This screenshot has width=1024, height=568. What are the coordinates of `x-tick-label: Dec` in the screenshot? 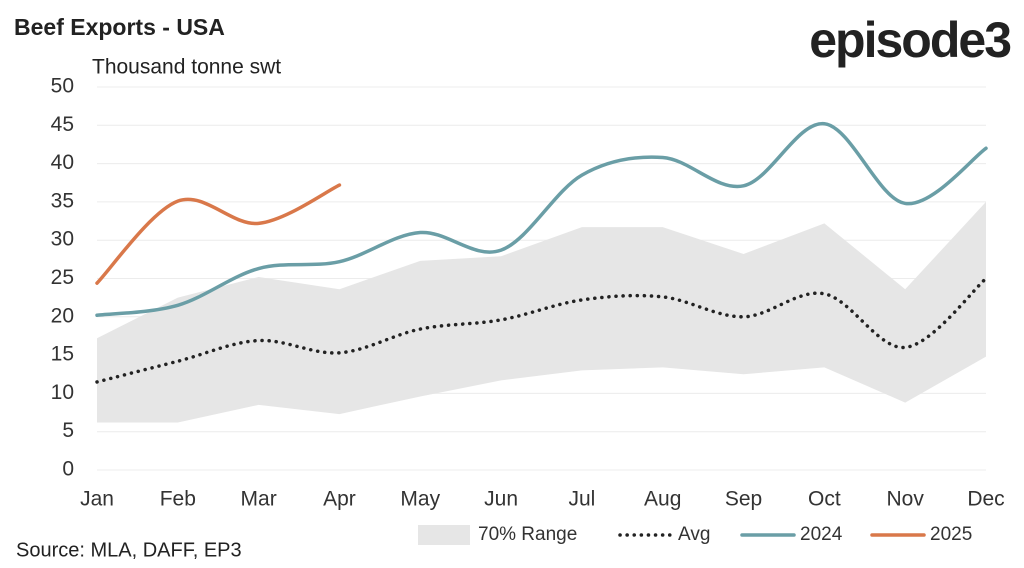 It's located at (985, 499).